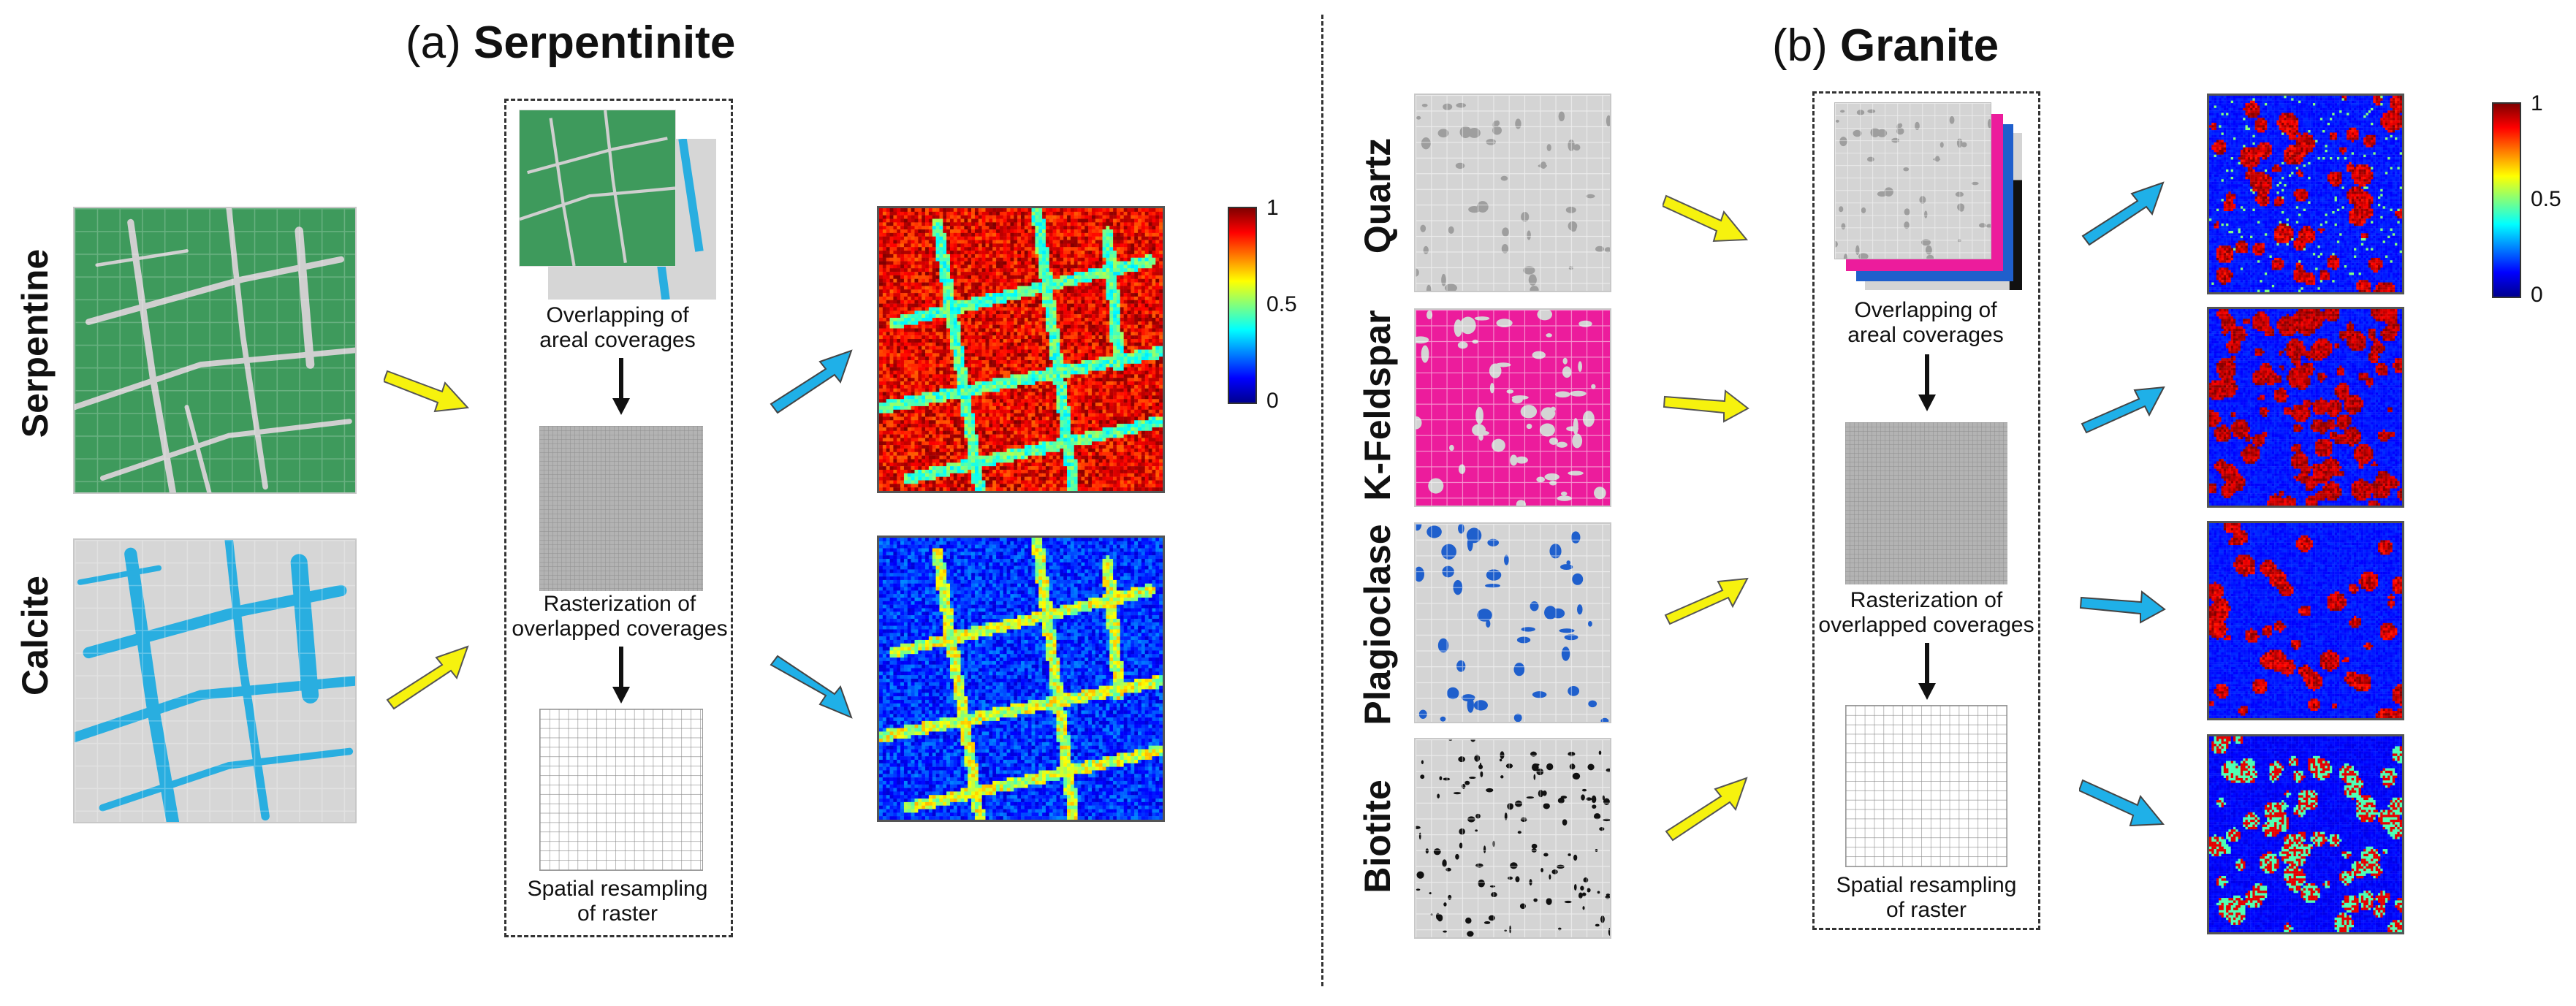 The height and width of the screenshot is (1006, 2576). I want to click on colorbar-b-min: 0, so click(2537, 296).